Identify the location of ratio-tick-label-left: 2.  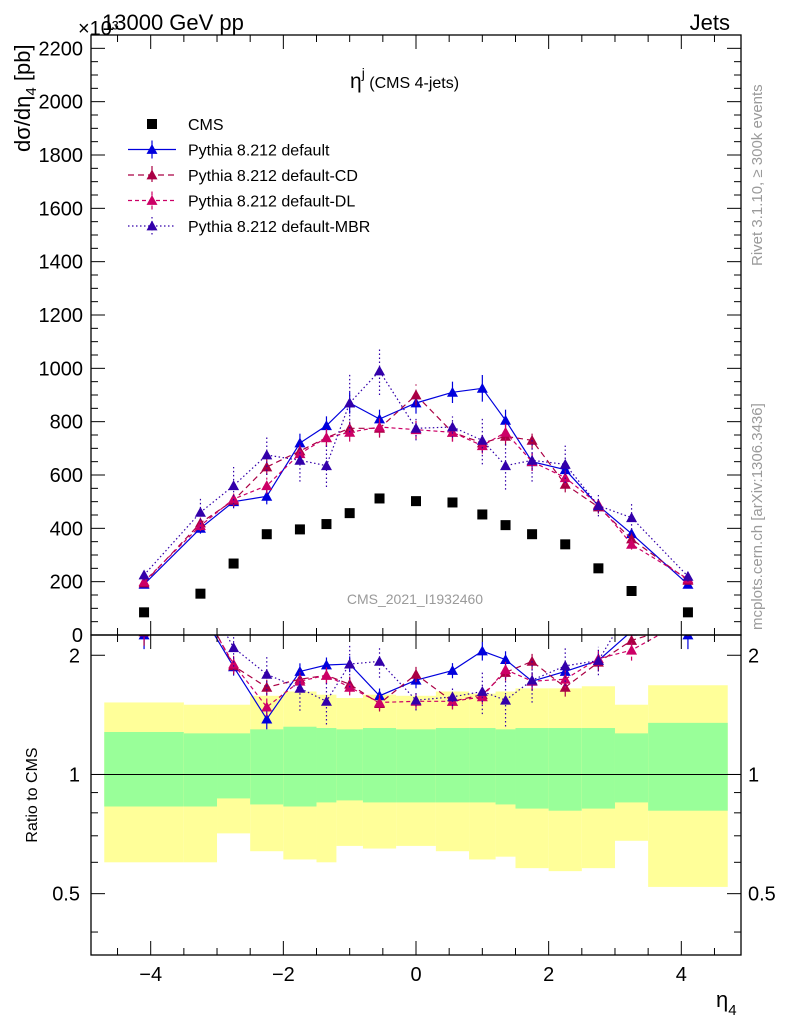
(74, 656).